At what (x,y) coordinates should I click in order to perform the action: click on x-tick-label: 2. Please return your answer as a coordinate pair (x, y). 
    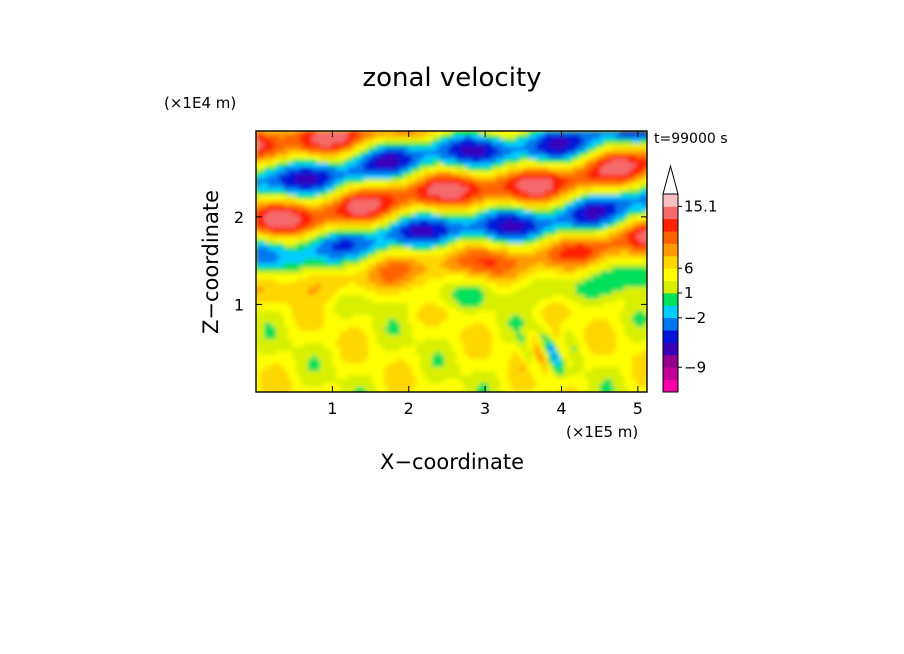
    Looking at the image, I should click on (409, 408).